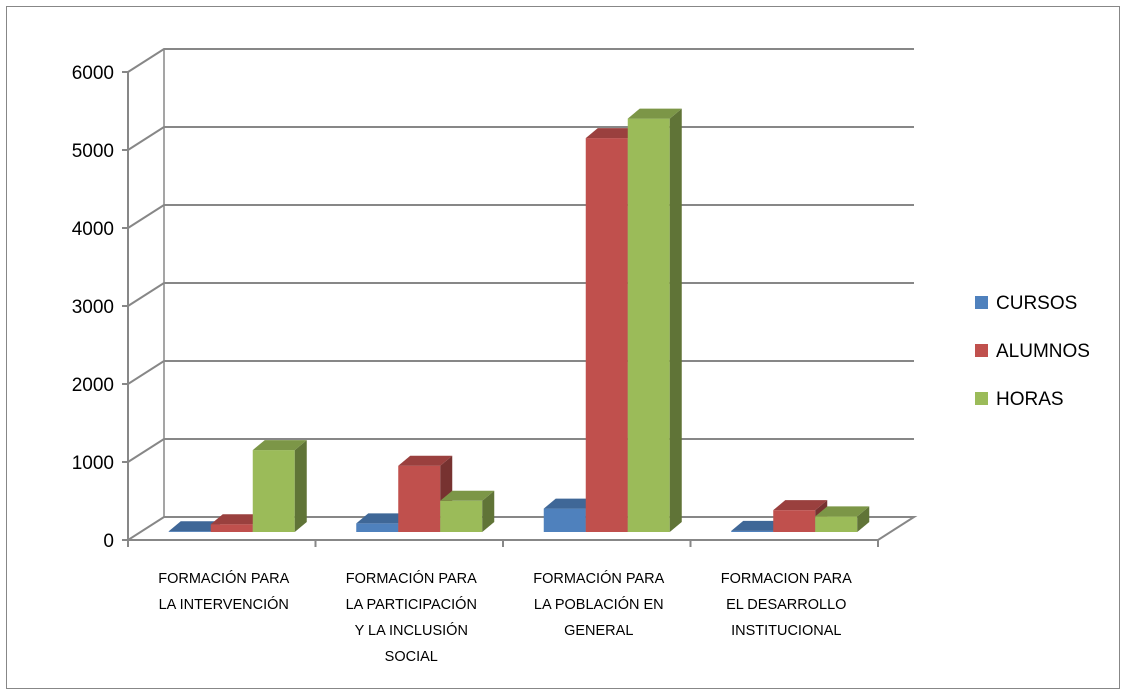 The image size is (1126, 695). I want to click on y-tick-label: 4000, so click(93, 229).